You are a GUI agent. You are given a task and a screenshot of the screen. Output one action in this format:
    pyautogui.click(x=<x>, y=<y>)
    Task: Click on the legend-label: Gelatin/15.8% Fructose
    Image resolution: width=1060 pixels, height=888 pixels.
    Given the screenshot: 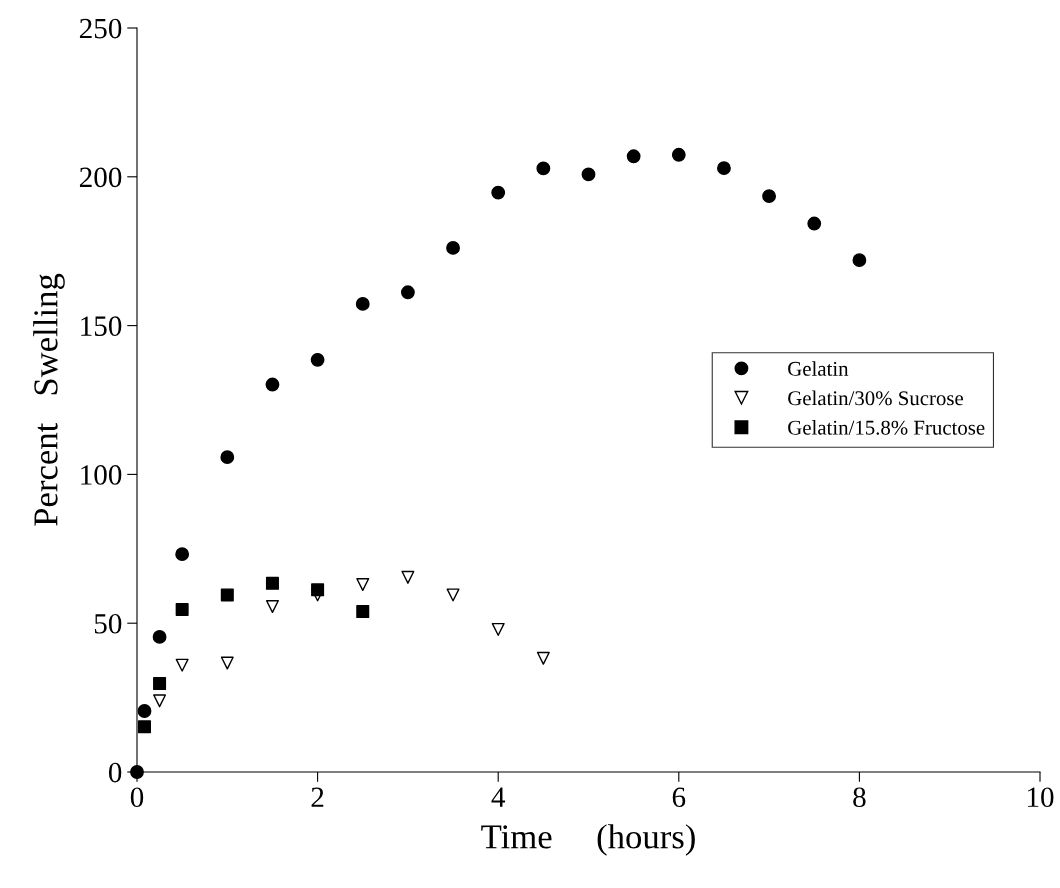 What is the action you would take?
    pyautogui.click(x=886, y=427)
    